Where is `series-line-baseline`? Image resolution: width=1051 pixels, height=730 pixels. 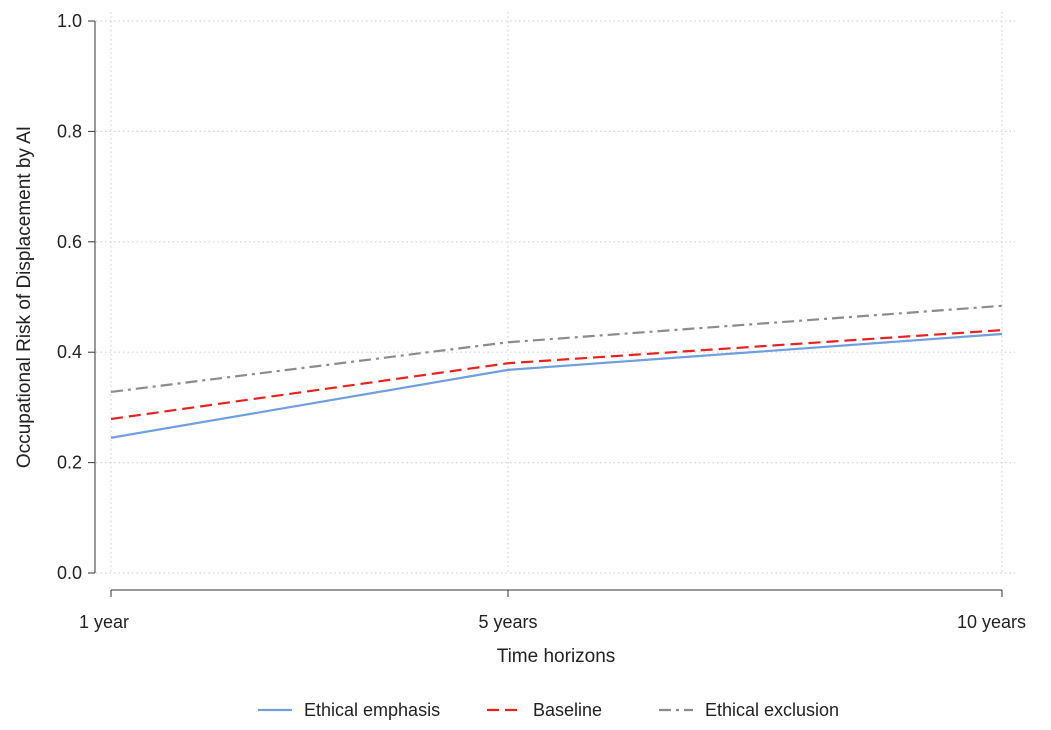
series-line-baseline is located at coordinates (556, 375).